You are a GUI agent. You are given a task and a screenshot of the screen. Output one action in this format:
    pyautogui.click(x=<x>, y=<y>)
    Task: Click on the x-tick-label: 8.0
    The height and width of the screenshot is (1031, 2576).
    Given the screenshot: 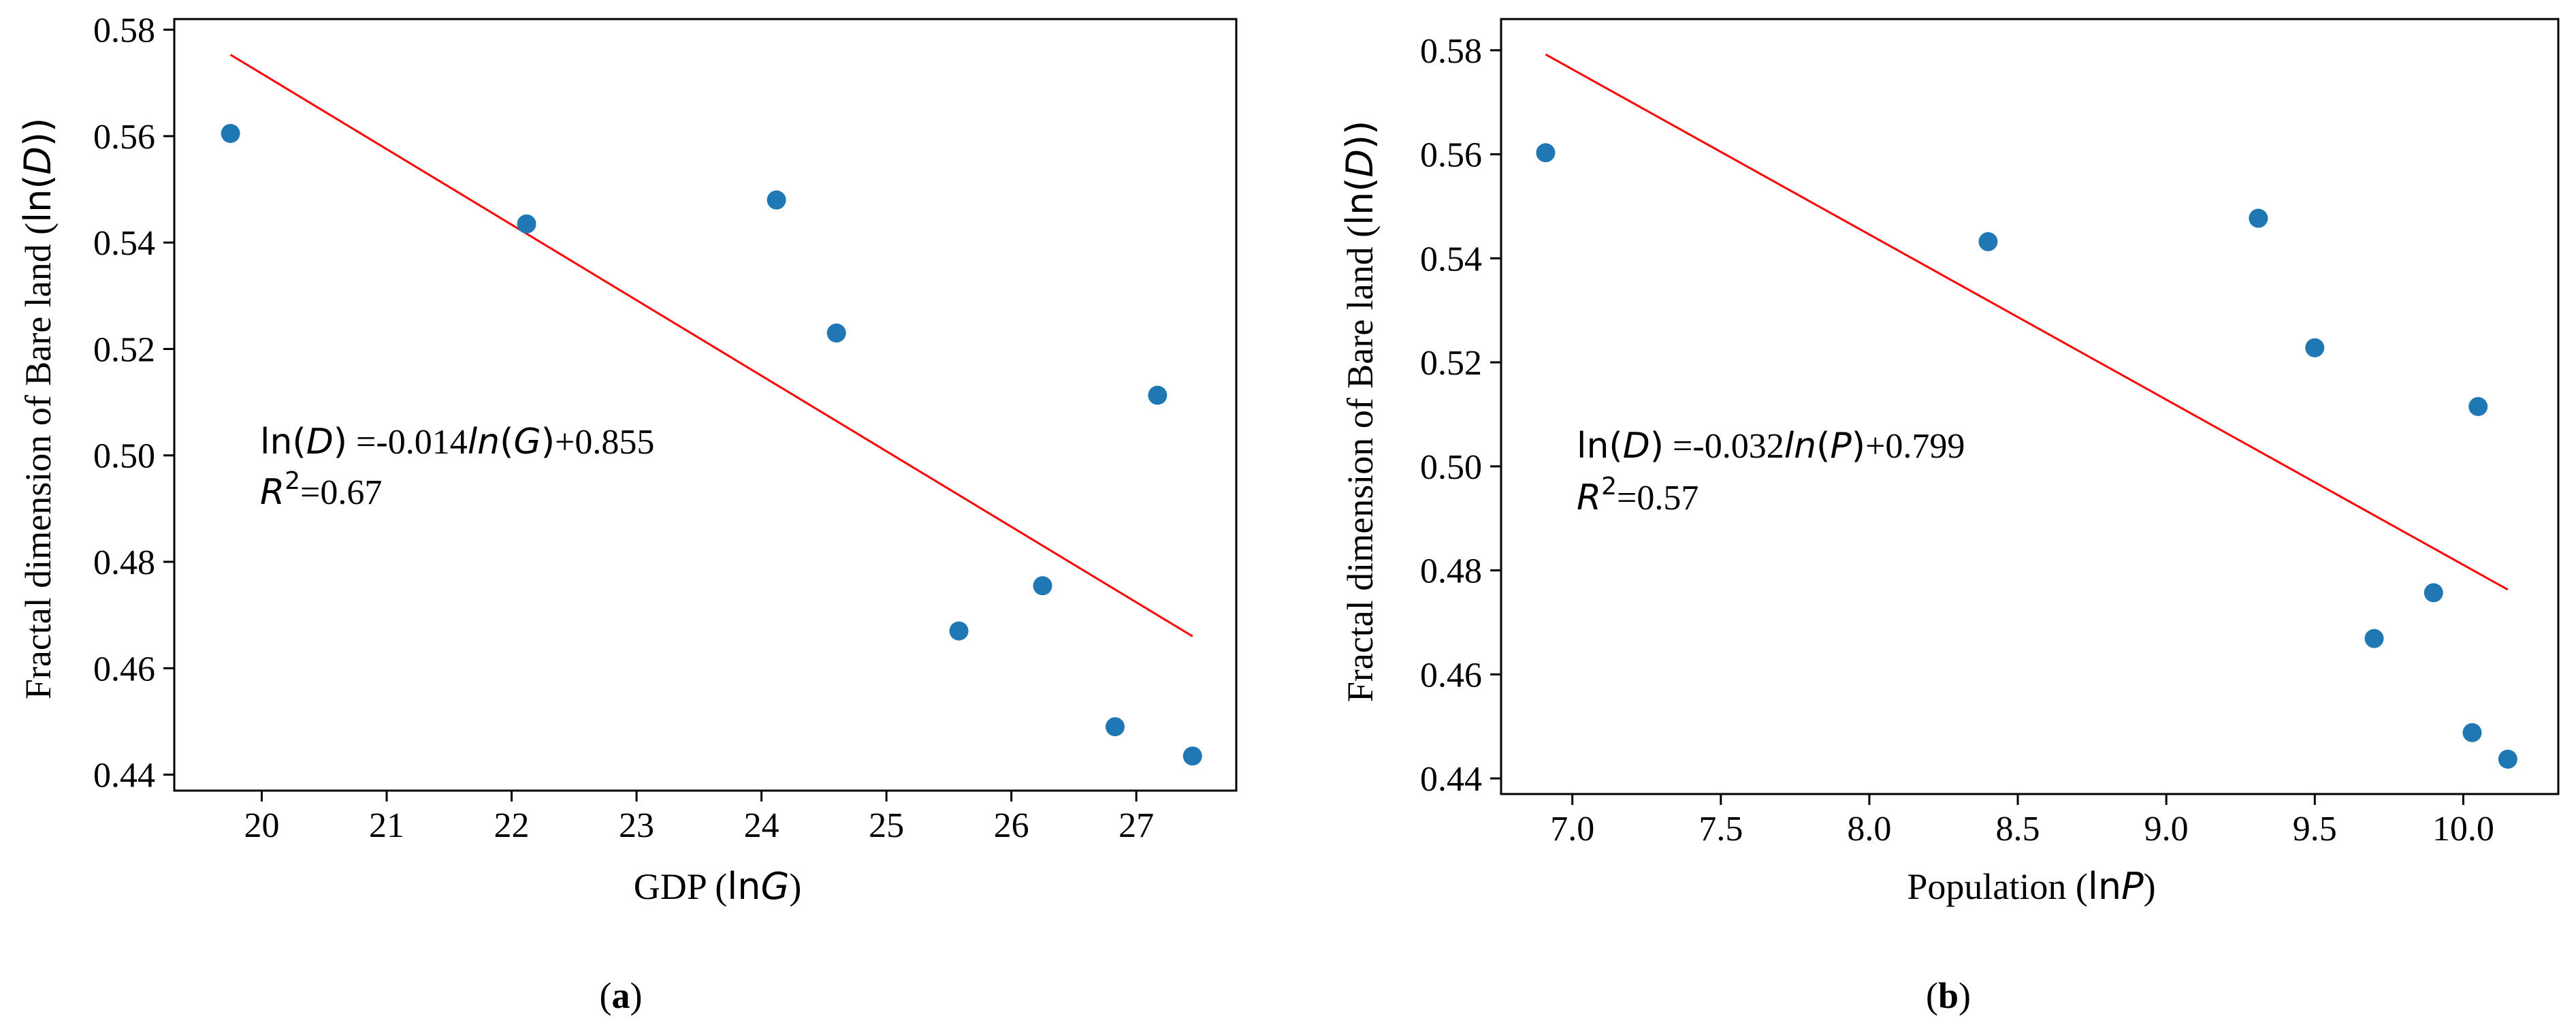 What is the action you would take?
    pyautogui.click(x=1869, y=829)
    